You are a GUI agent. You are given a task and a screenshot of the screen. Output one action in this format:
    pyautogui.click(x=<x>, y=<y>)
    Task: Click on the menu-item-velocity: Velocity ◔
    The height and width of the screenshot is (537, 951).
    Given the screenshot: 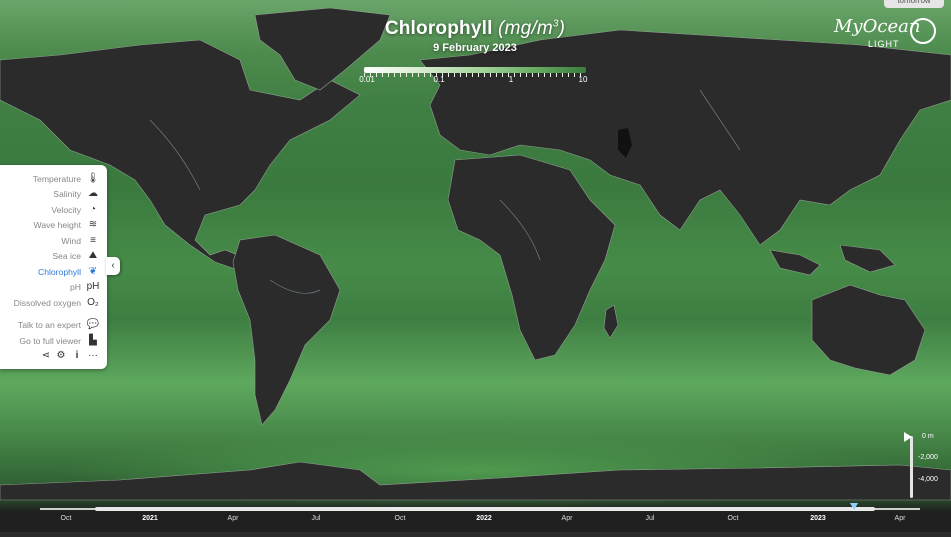 What is the action you would take?
    pyautogui.click(x=53, y=210)
    